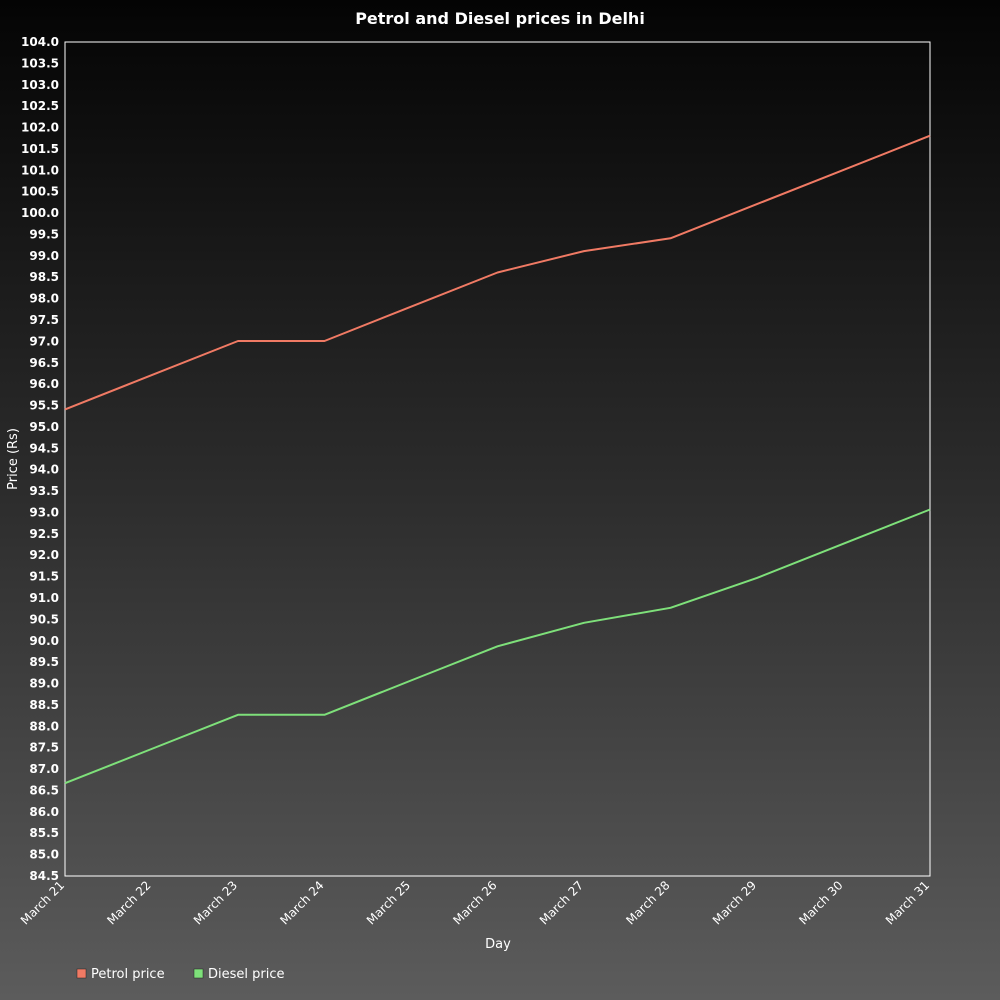  I want to click on y-tick-label: 85.5, so click(44, 833).